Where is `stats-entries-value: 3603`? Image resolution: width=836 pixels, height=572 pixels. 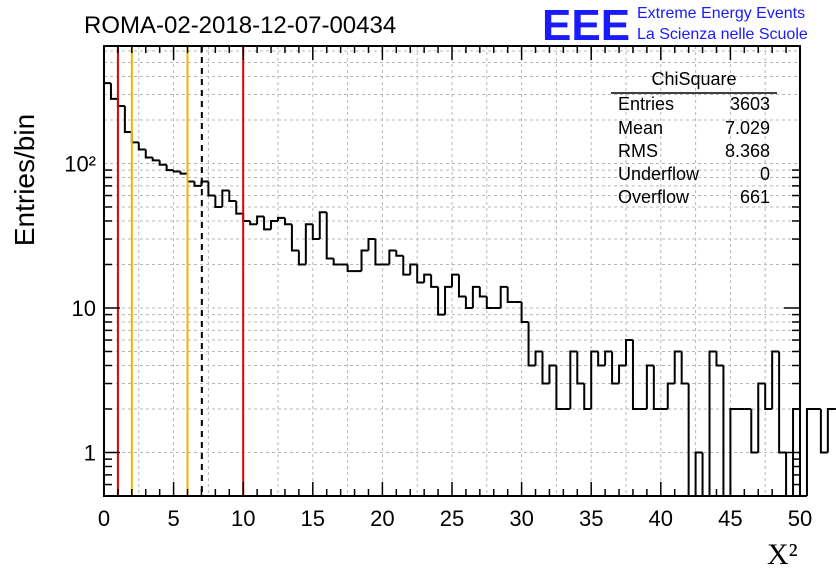
stats-entries-value: 3603 is located at coordinates (750, 104).